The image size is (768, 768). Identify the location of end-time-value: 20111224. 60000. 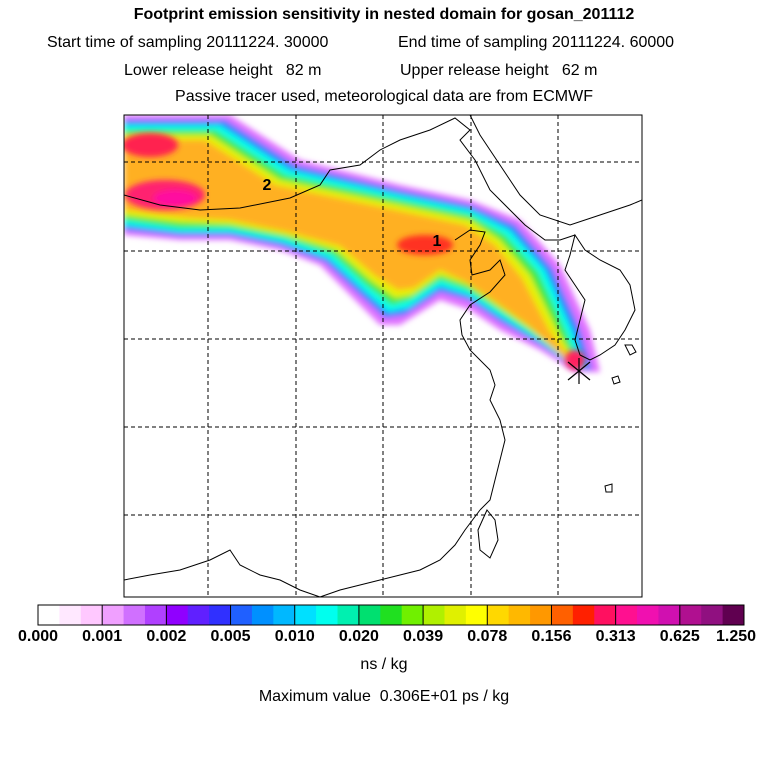
(613, 42).